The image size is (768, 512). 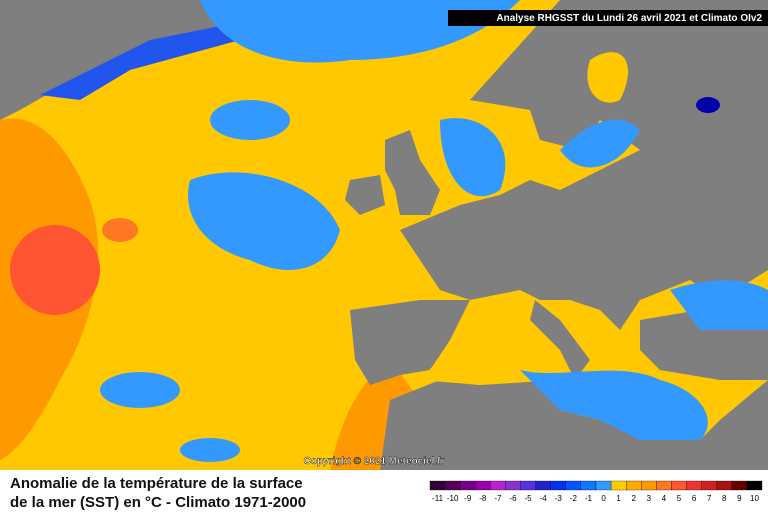 I want to click on legend-label: 5, so click(x=679, y=498).